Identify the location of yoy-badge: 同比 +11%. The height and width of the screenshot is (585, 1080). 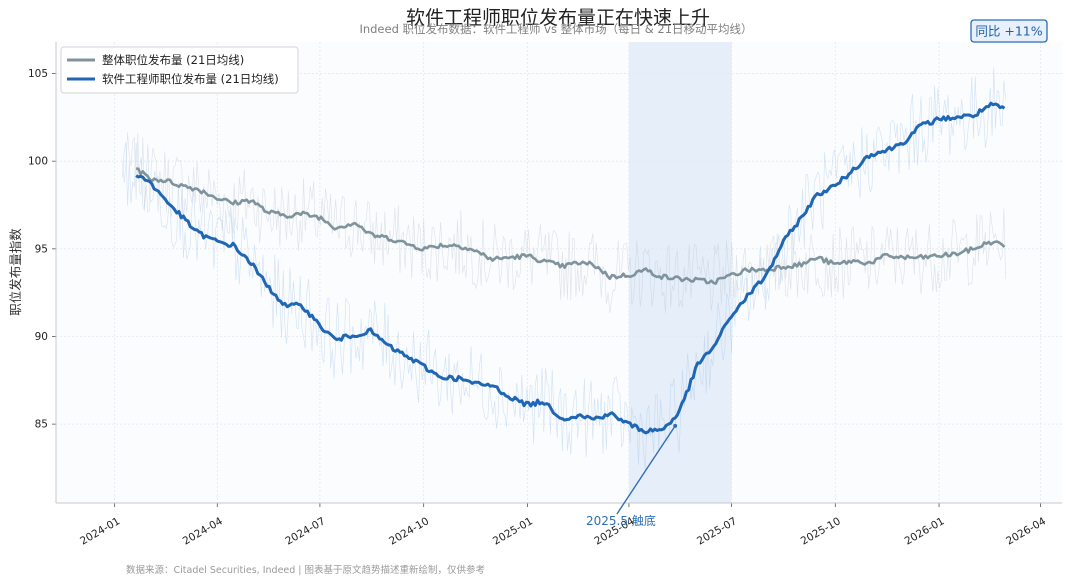
(1009, 31).